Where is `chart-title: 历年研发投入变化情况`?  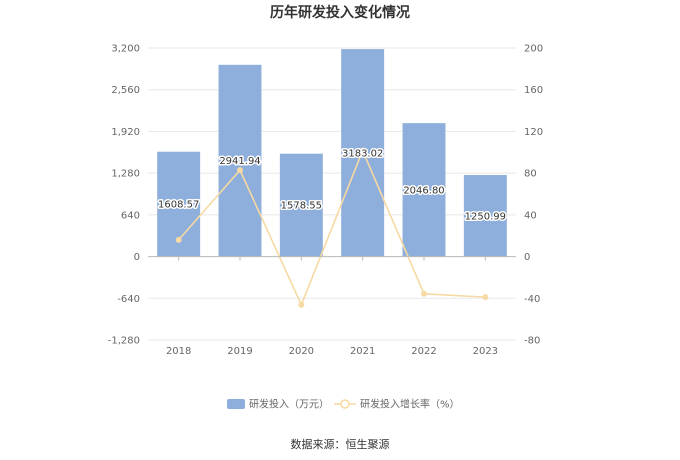
chart-title: 历年研发投入变化情况 is located at coordinates (340, 12).